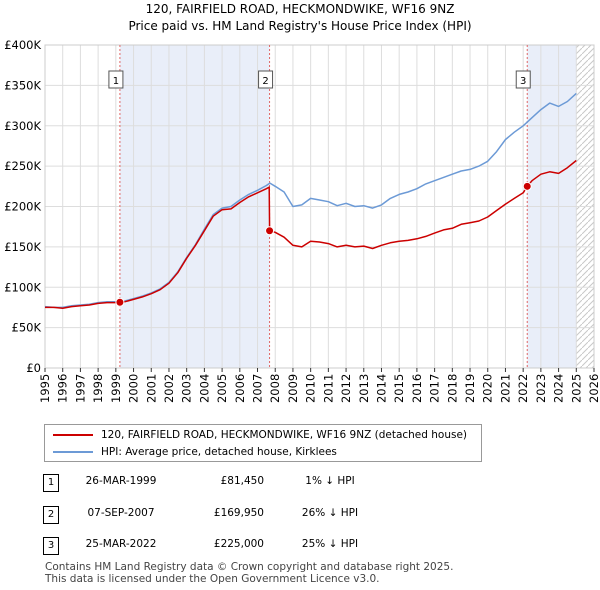  I want to click on y-tick-label: £150K, so click(22, 247).